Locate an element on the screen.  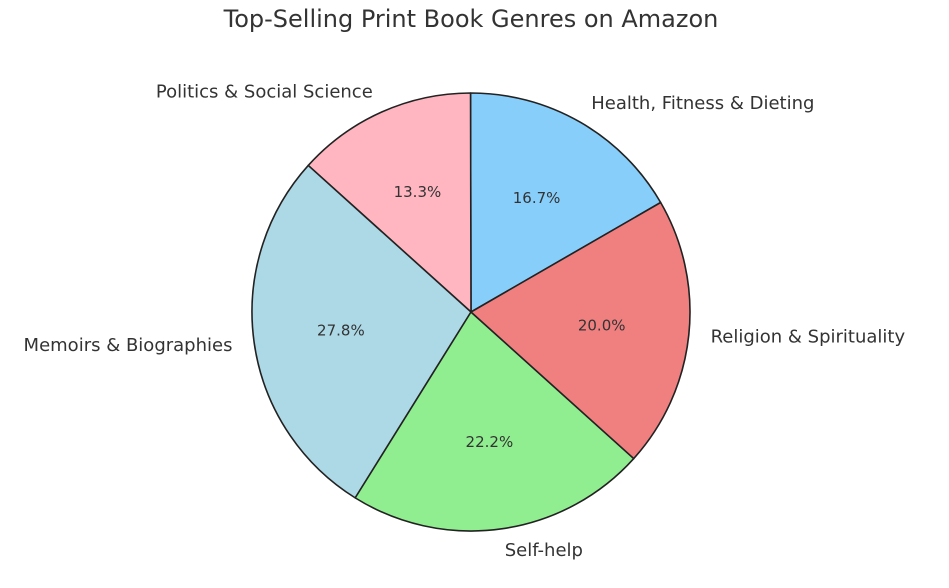
pct-label-politics-and-social-science: 13.3% is located at coordinates (418, 192).